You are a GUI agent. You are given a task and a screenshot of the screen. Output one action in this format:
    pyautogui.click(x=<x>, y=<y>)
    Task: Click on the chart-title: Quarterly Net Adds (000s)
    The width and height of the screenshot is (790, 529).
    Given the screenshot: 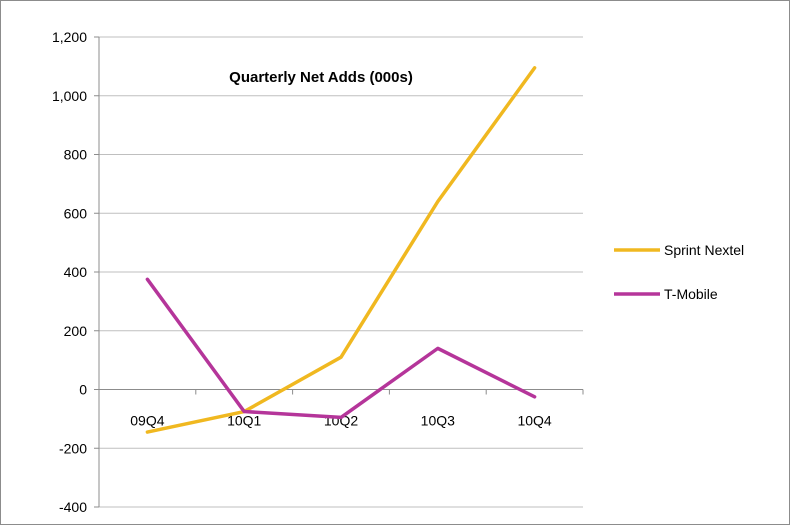 What is the action you would take?
    pyautogui.click(x=321, y=77)
    